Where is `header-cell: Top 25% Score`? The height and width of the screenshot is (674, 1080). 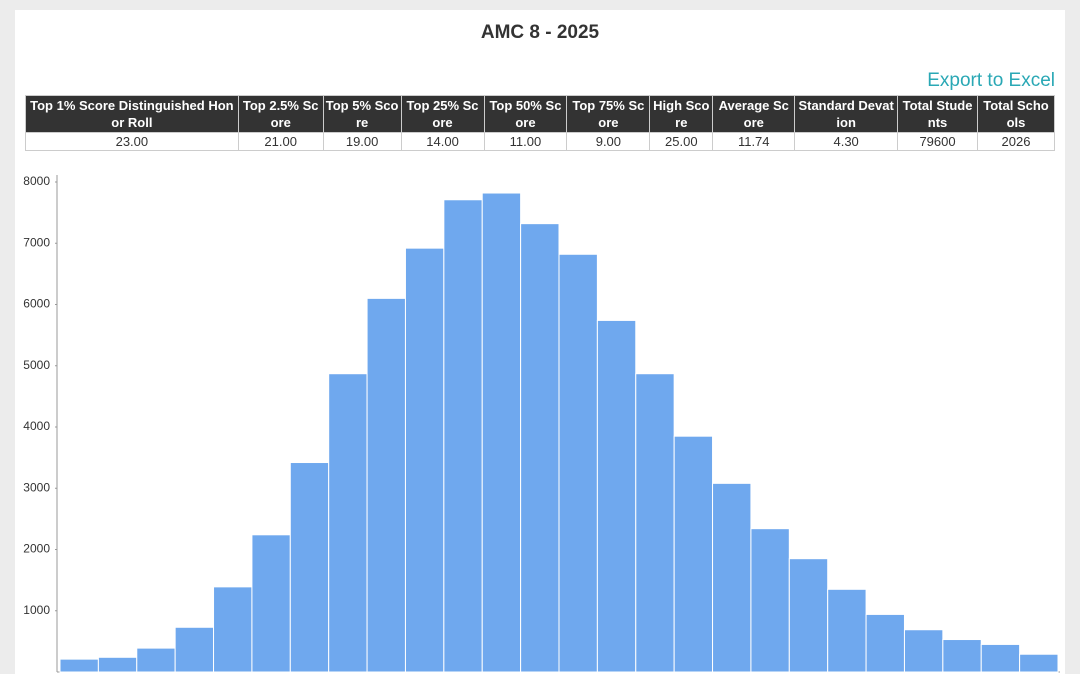 header-cell: Top 25% Score is located at coordinates (442, 114).